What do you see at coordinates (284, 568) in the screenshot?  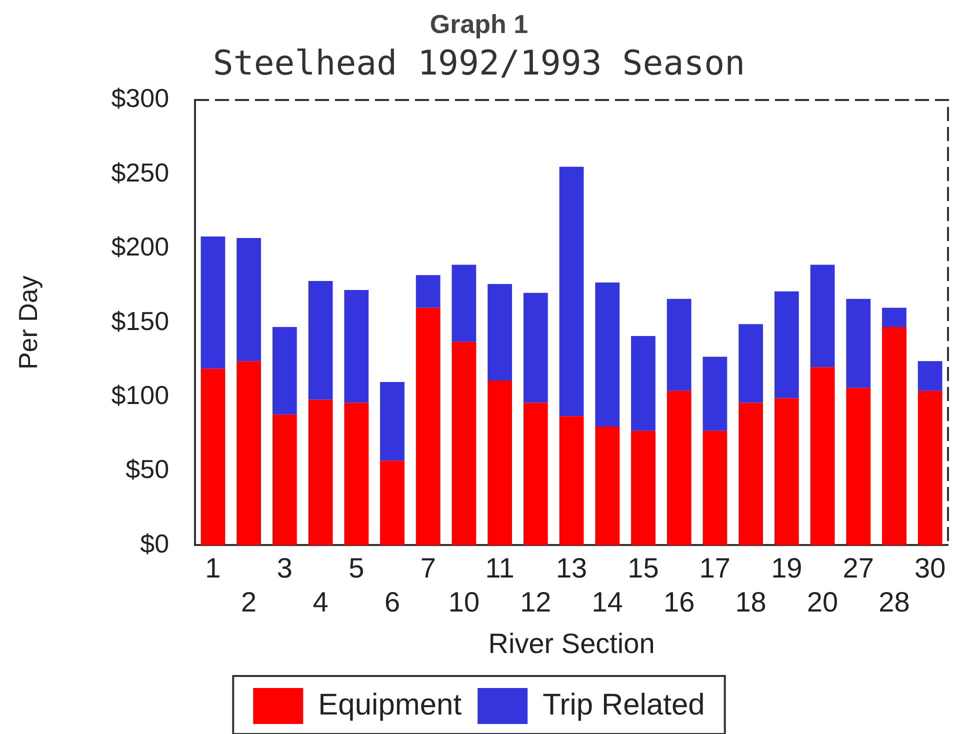 I see `x-tick-label: 3` at bounding box center [284, 568].